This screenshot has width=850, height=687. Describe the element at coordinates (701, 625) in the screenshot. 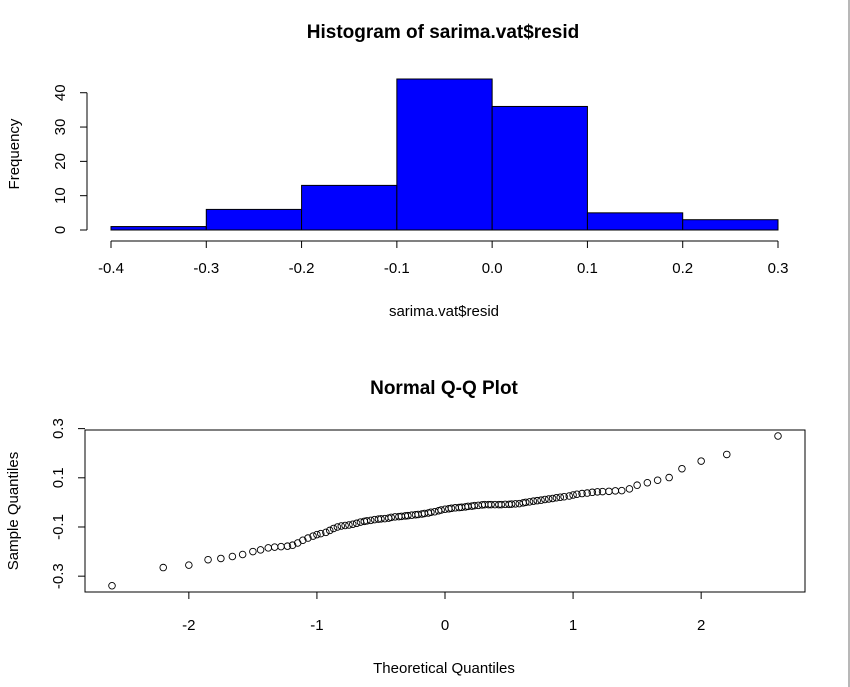

I see `qq-x-tick-label: 2` at that location.